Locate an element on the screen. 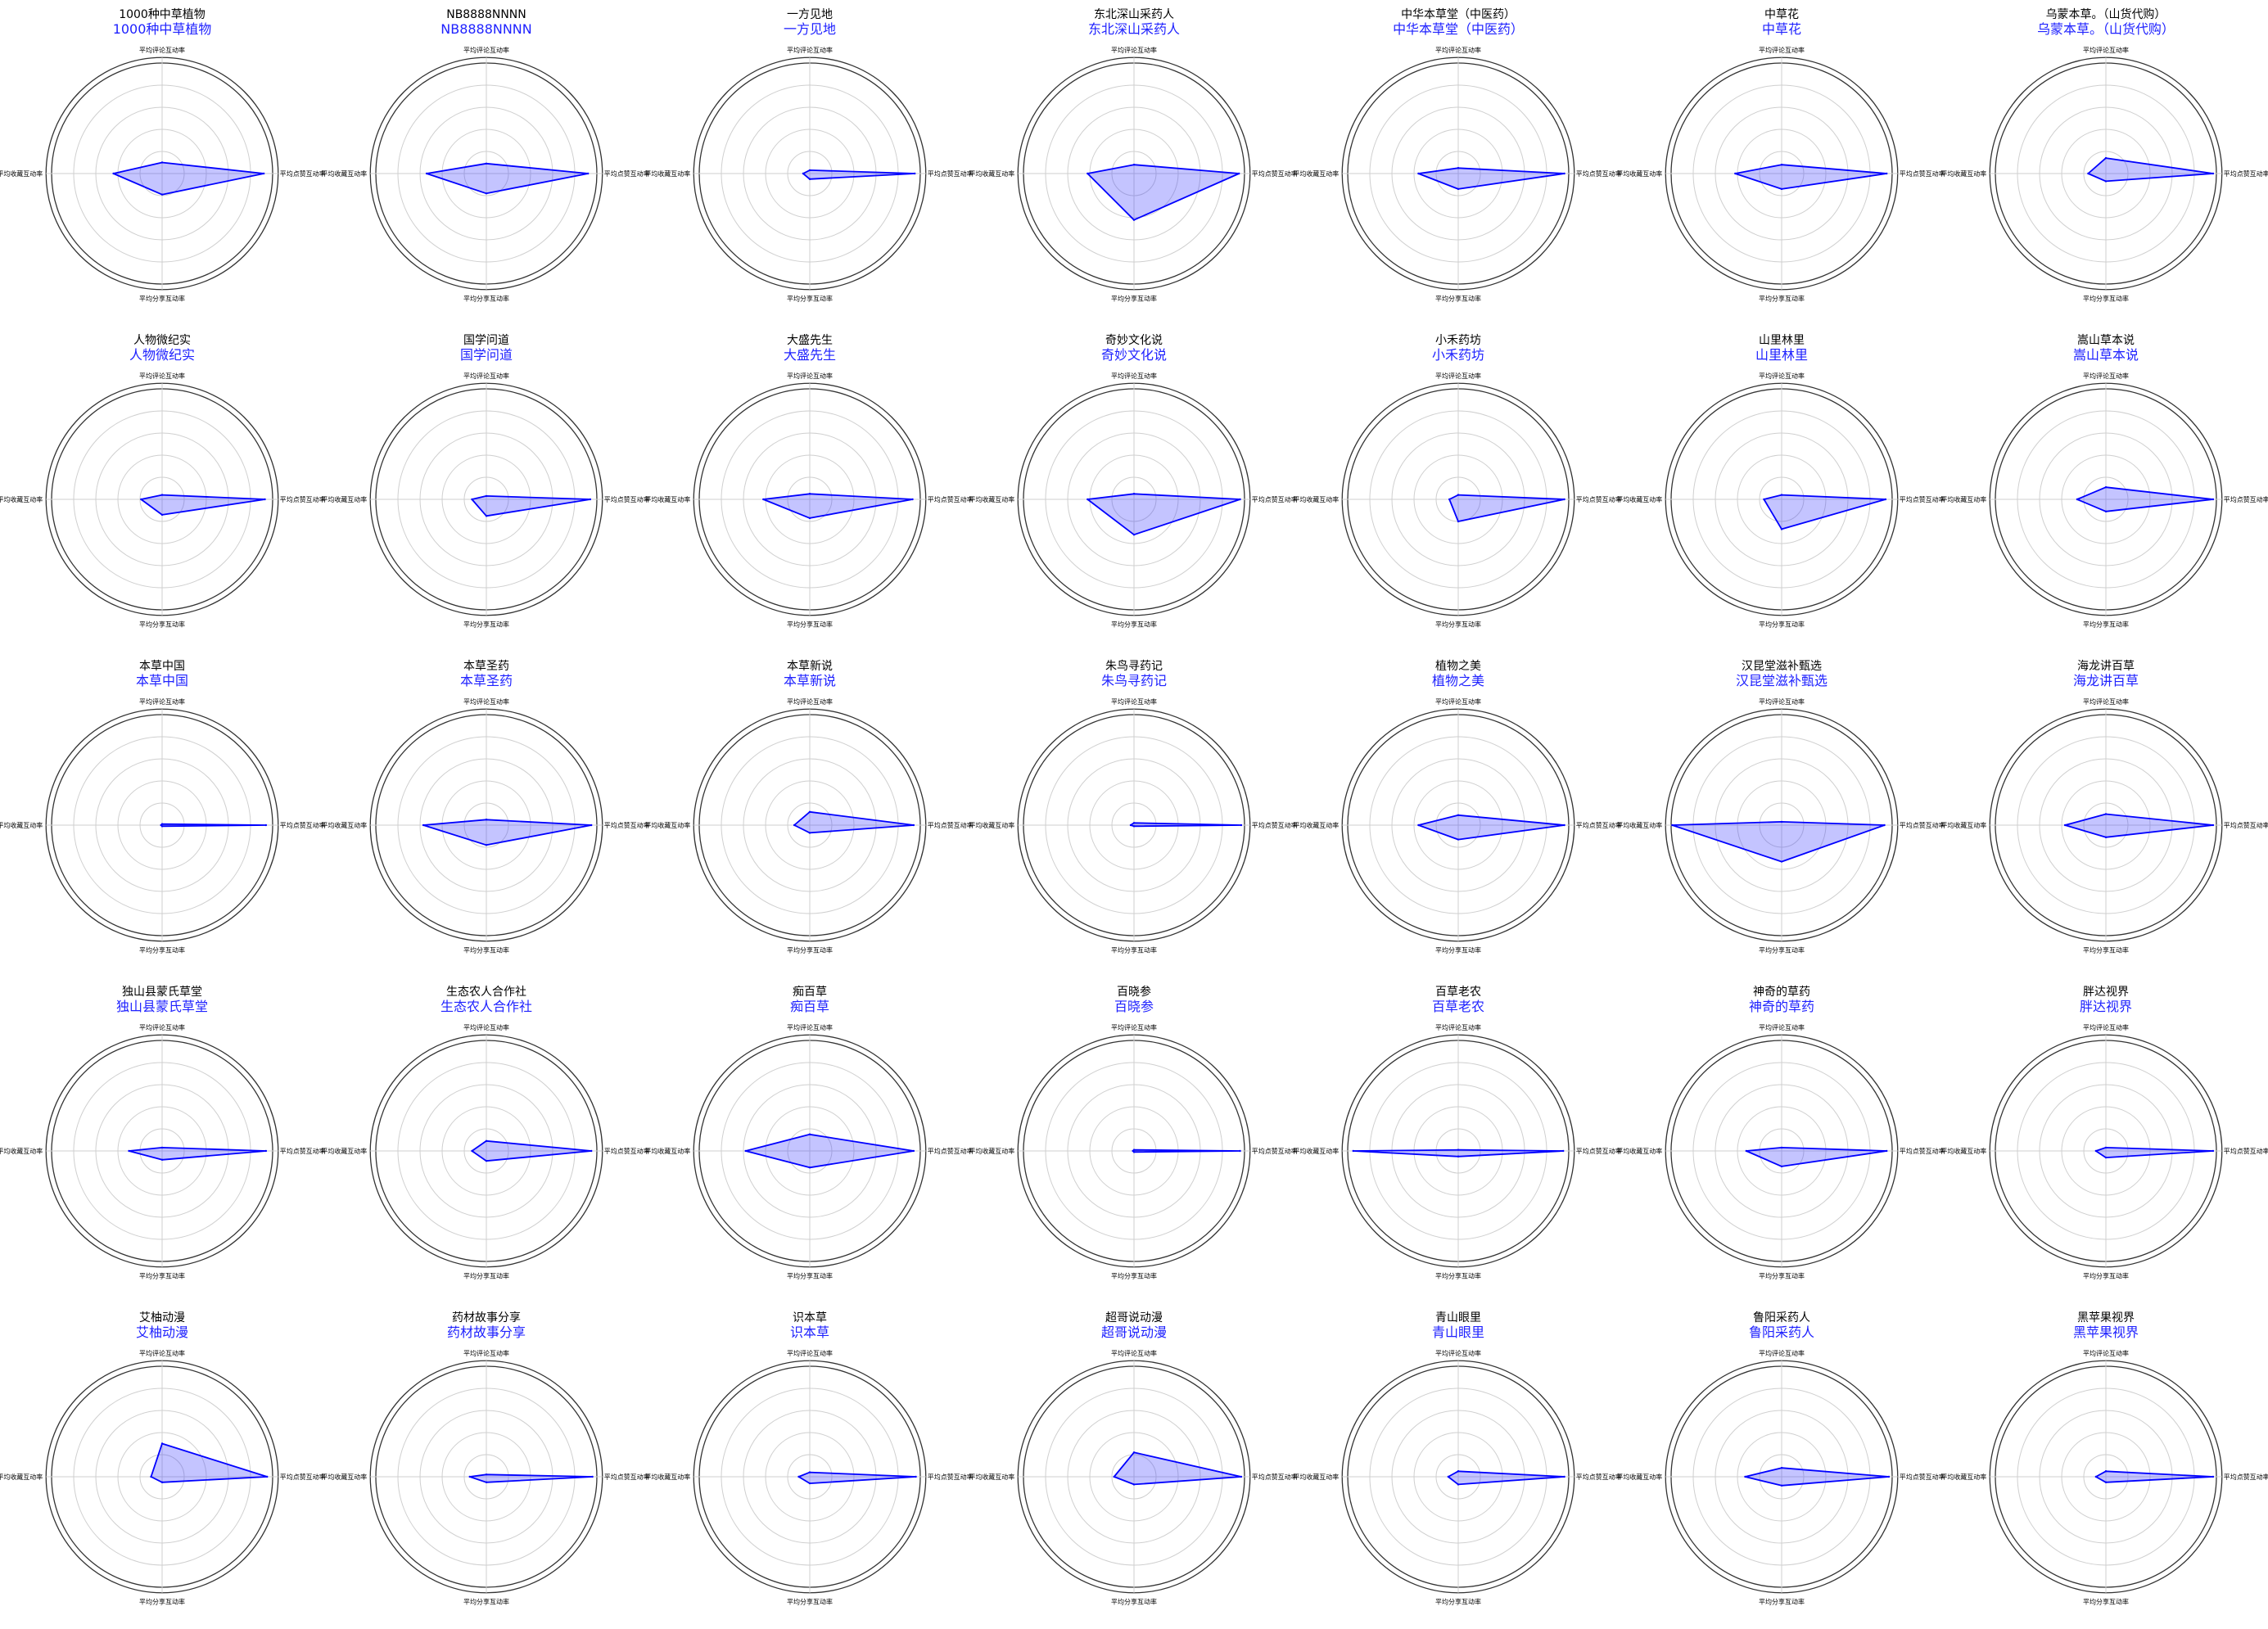 The width and height of the screenshot is (2268, 1629). chart-subtitle: 青山眼里 is located at coordinates (1458, 1332).